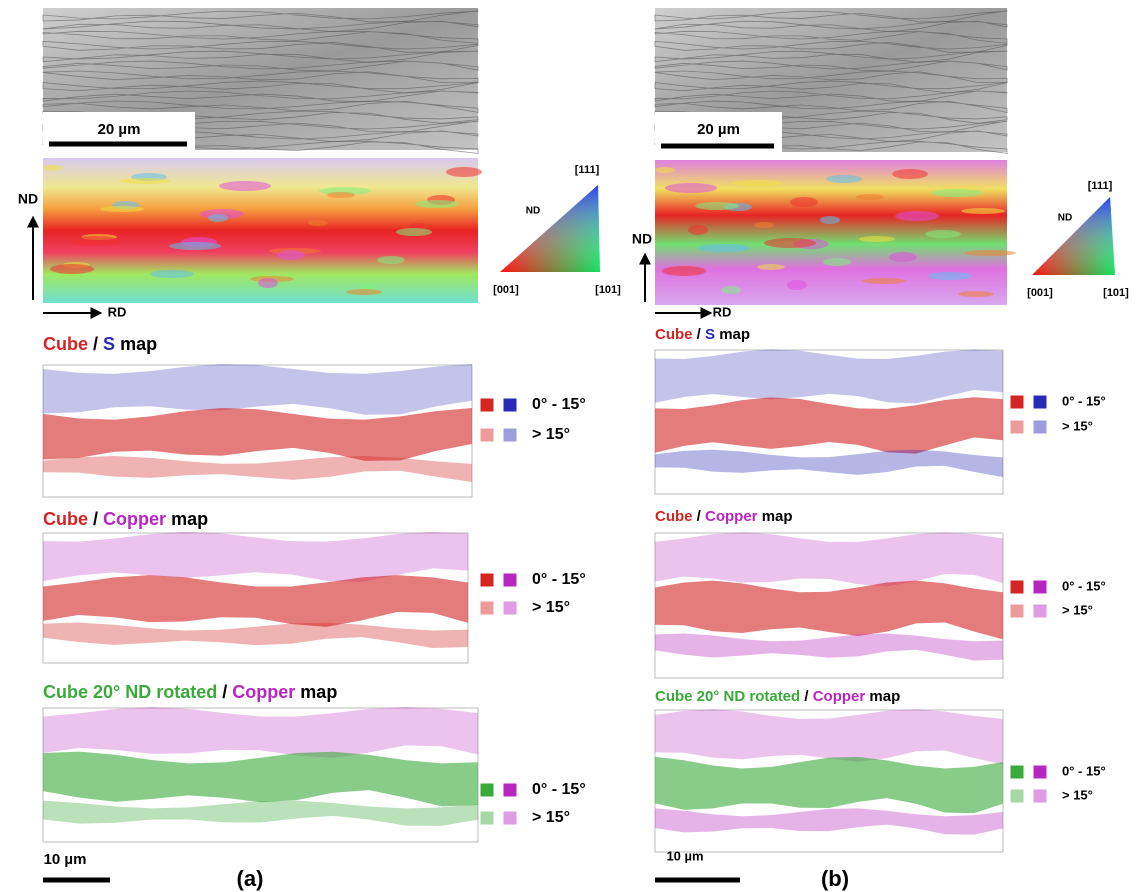  I want to click on rd-label: RD, so click(722, 311).